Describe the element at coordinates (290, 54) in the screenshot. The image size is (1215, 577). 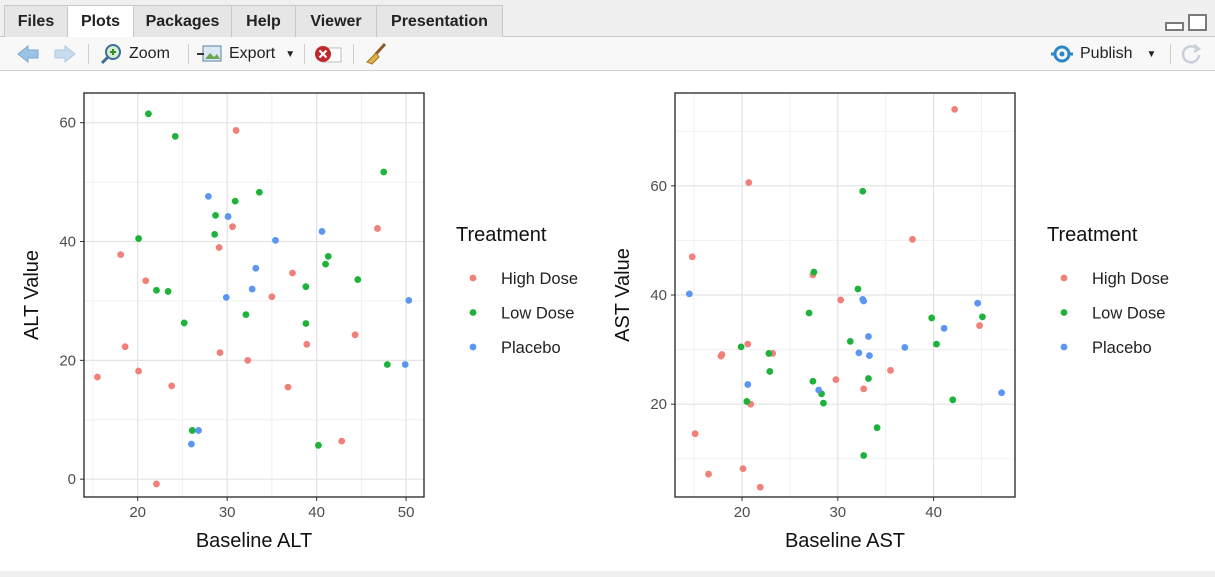
I see `chevron-down-icon: ▼` at that location.